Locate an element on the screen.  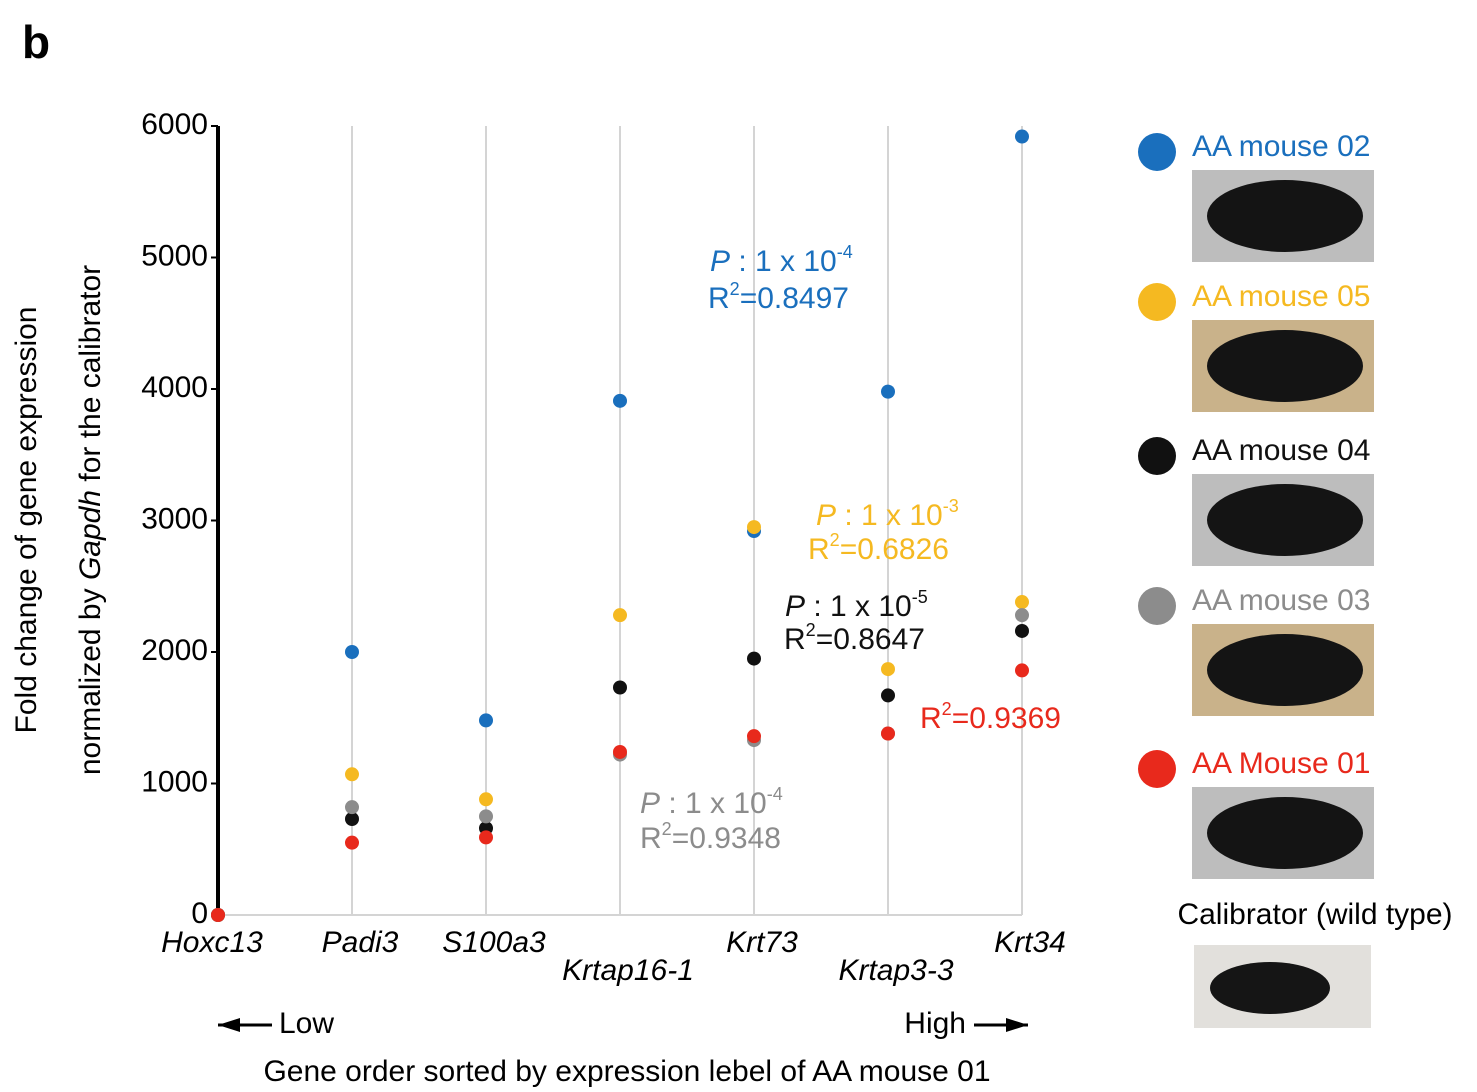
calibrator-label: Calibrator (wild type) is located at coordinates (1314, 914).